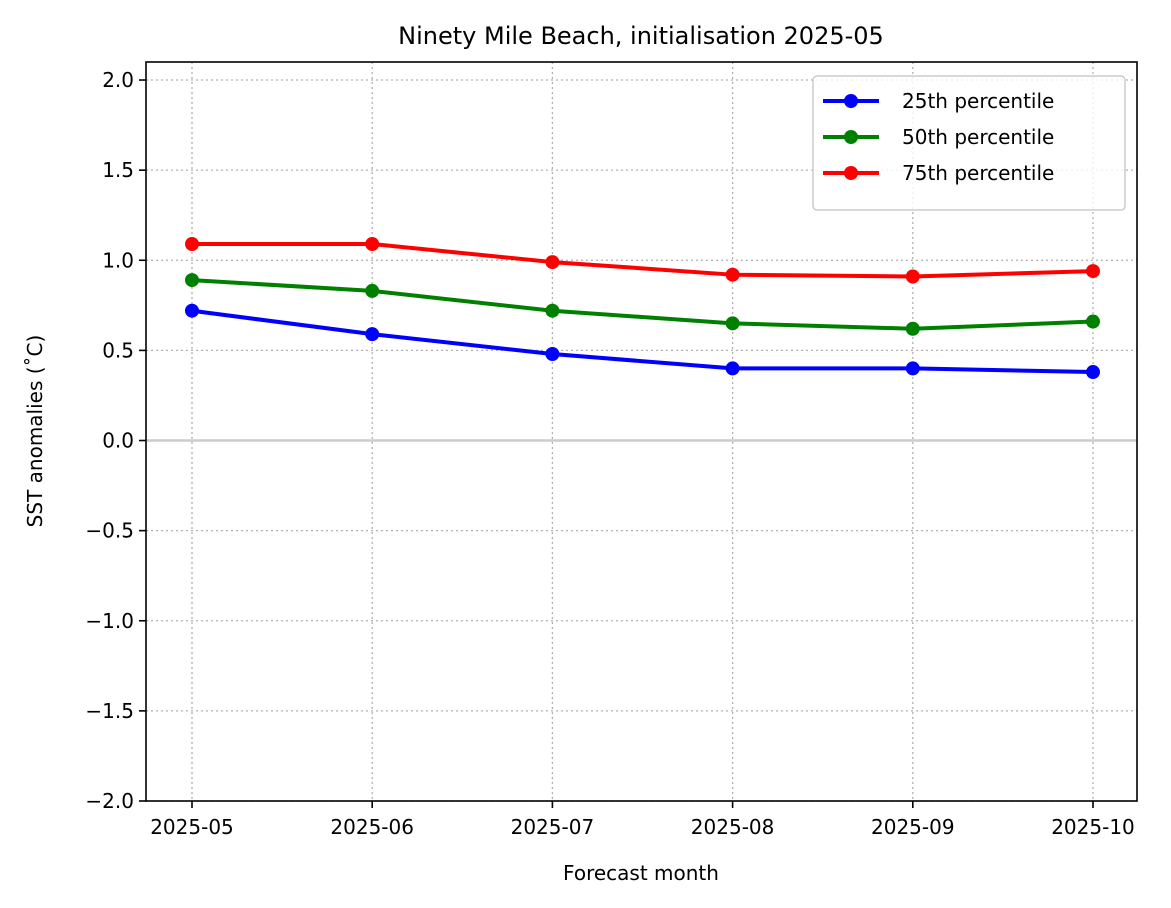 The image size is (1171, 908). What do you see at coordinates (978, 137) in the screenshot?
I see `legend-label: 50th percentile` at bounding box center [978, 137].